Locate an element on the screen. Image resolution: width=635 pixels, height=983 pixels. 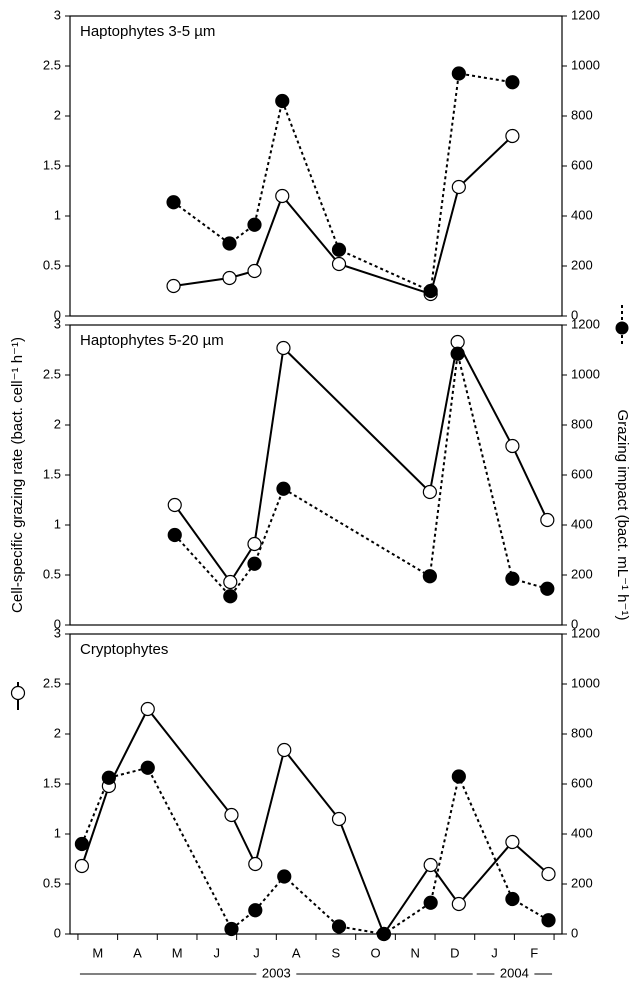
left-legend-symbol is located at coordinates (18, 696).